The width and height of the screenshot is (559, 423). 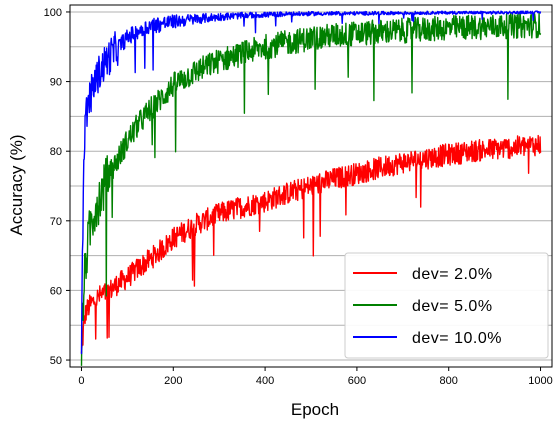 What do you see at coordinates (457, 338) in the screenshot?
I see `legend-entry-2: dev= 10.0%` at bounding box center [457, 338].